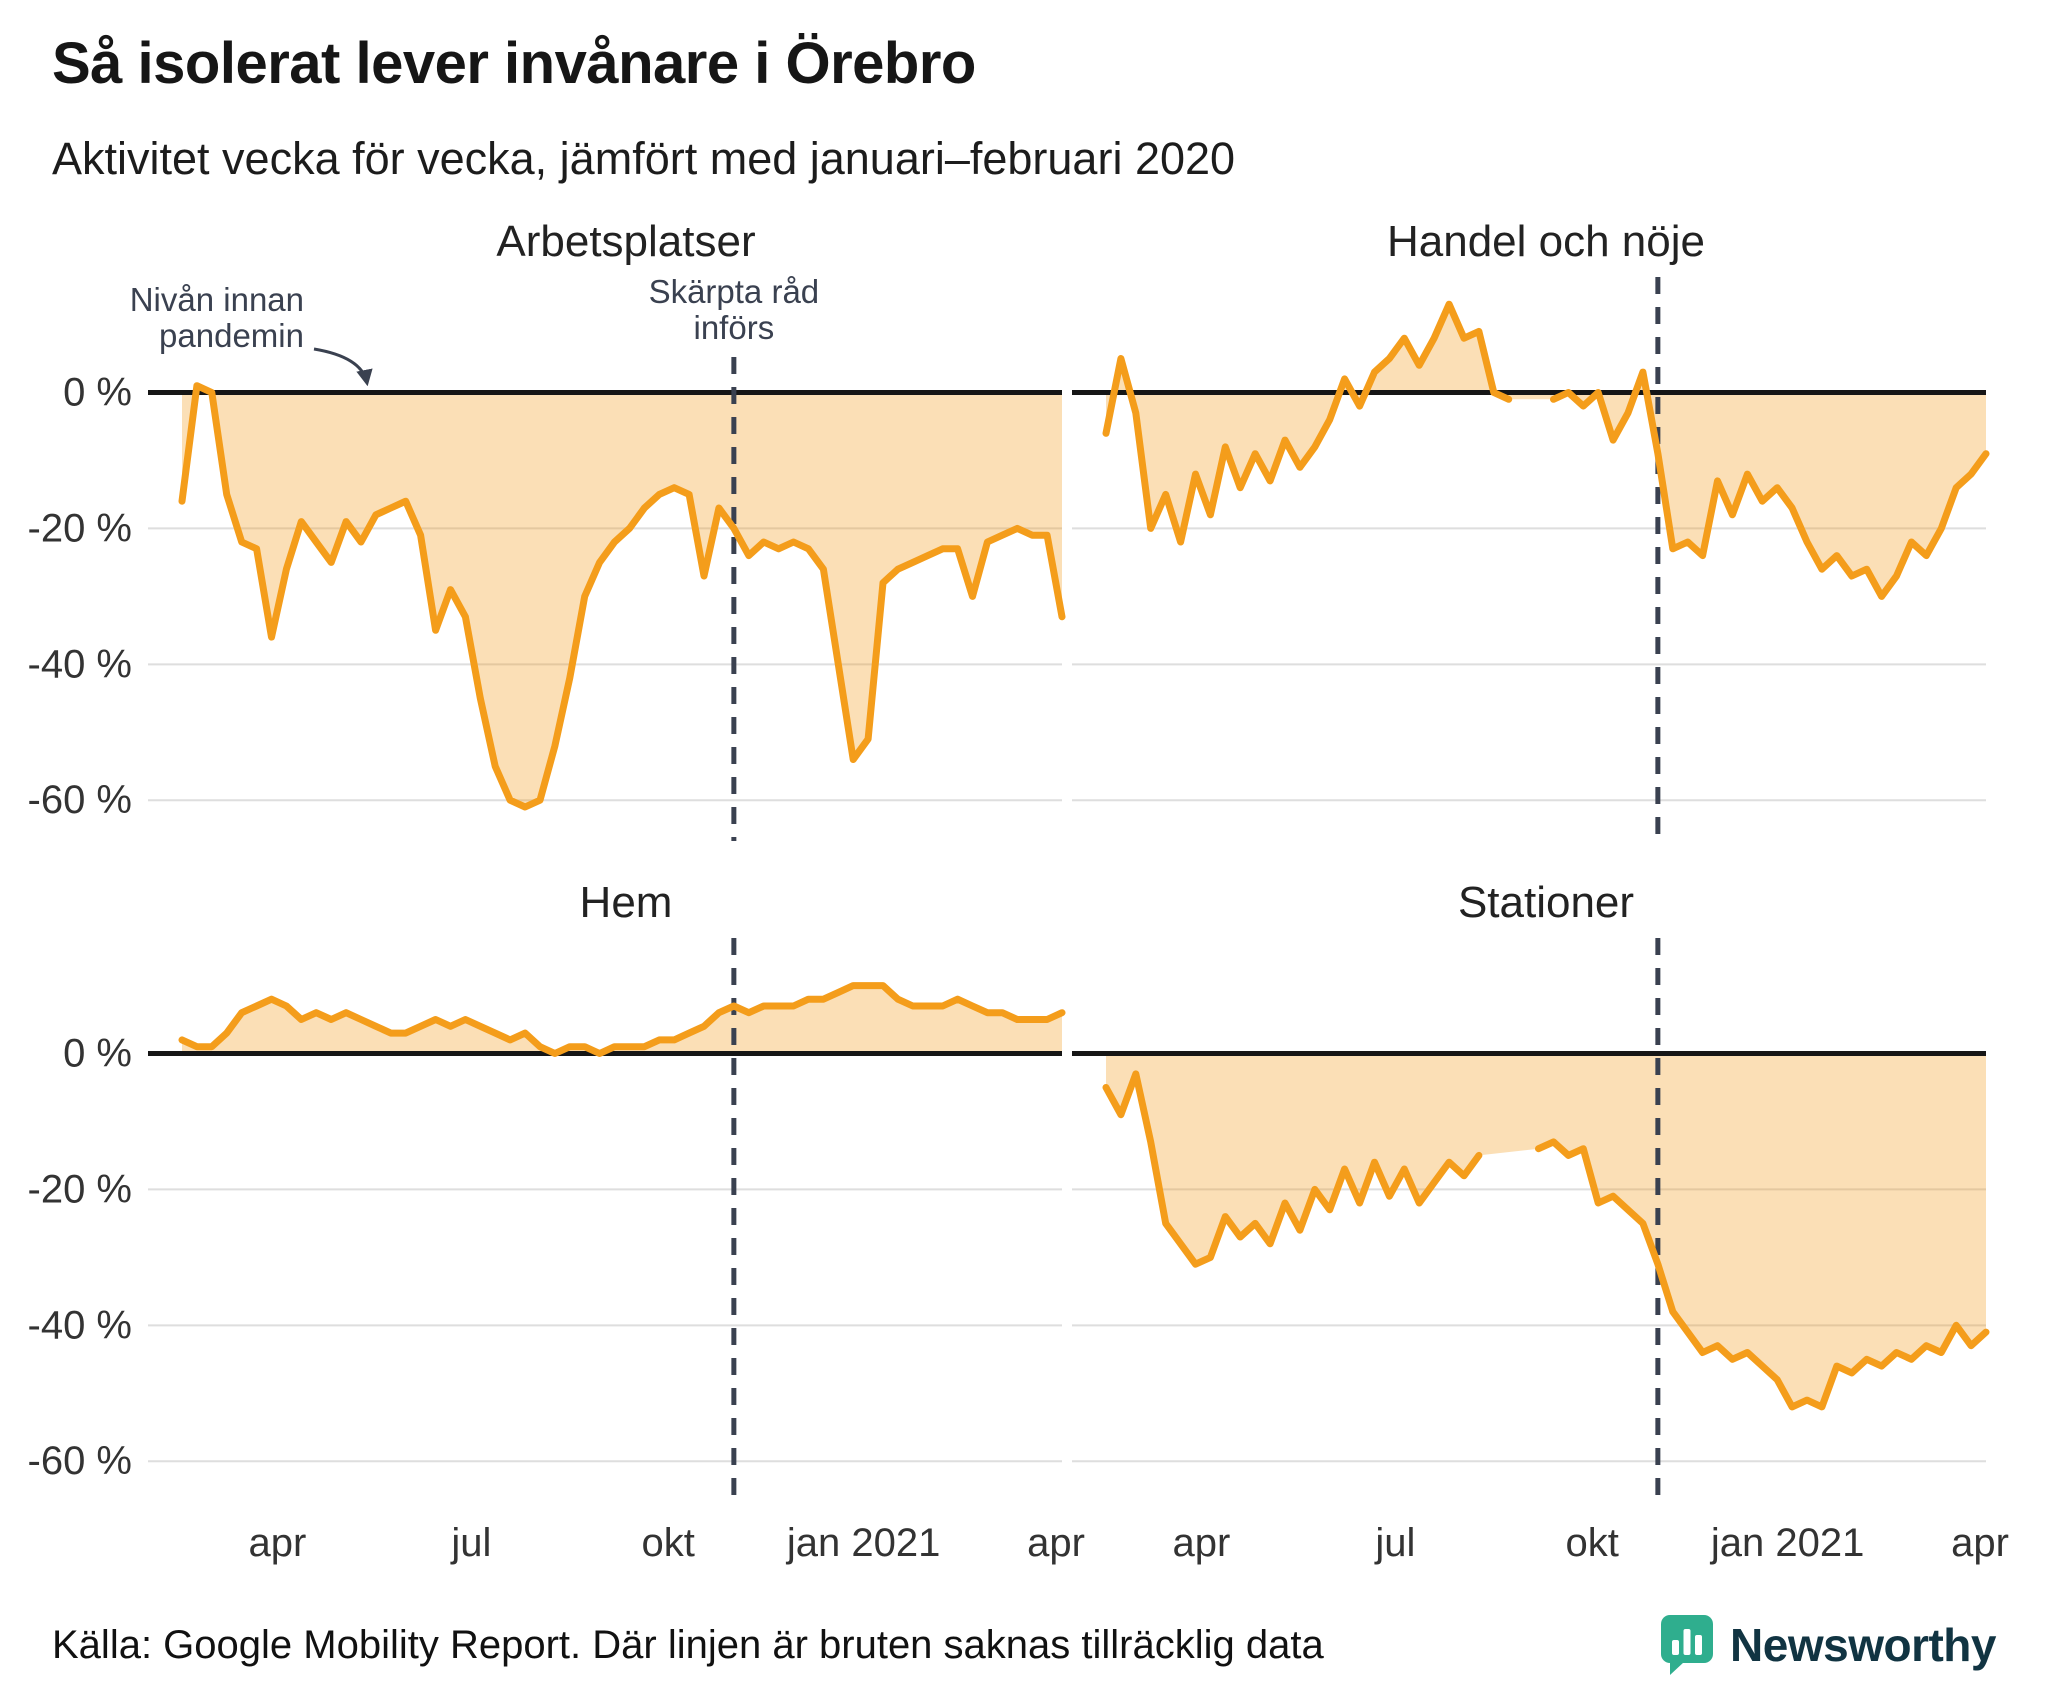 Image resolution: width=2048 pixels, height=1700 pixels. I want to click on panel-title-handel-och-noje: Handel och nöje, so click(1545, 241).